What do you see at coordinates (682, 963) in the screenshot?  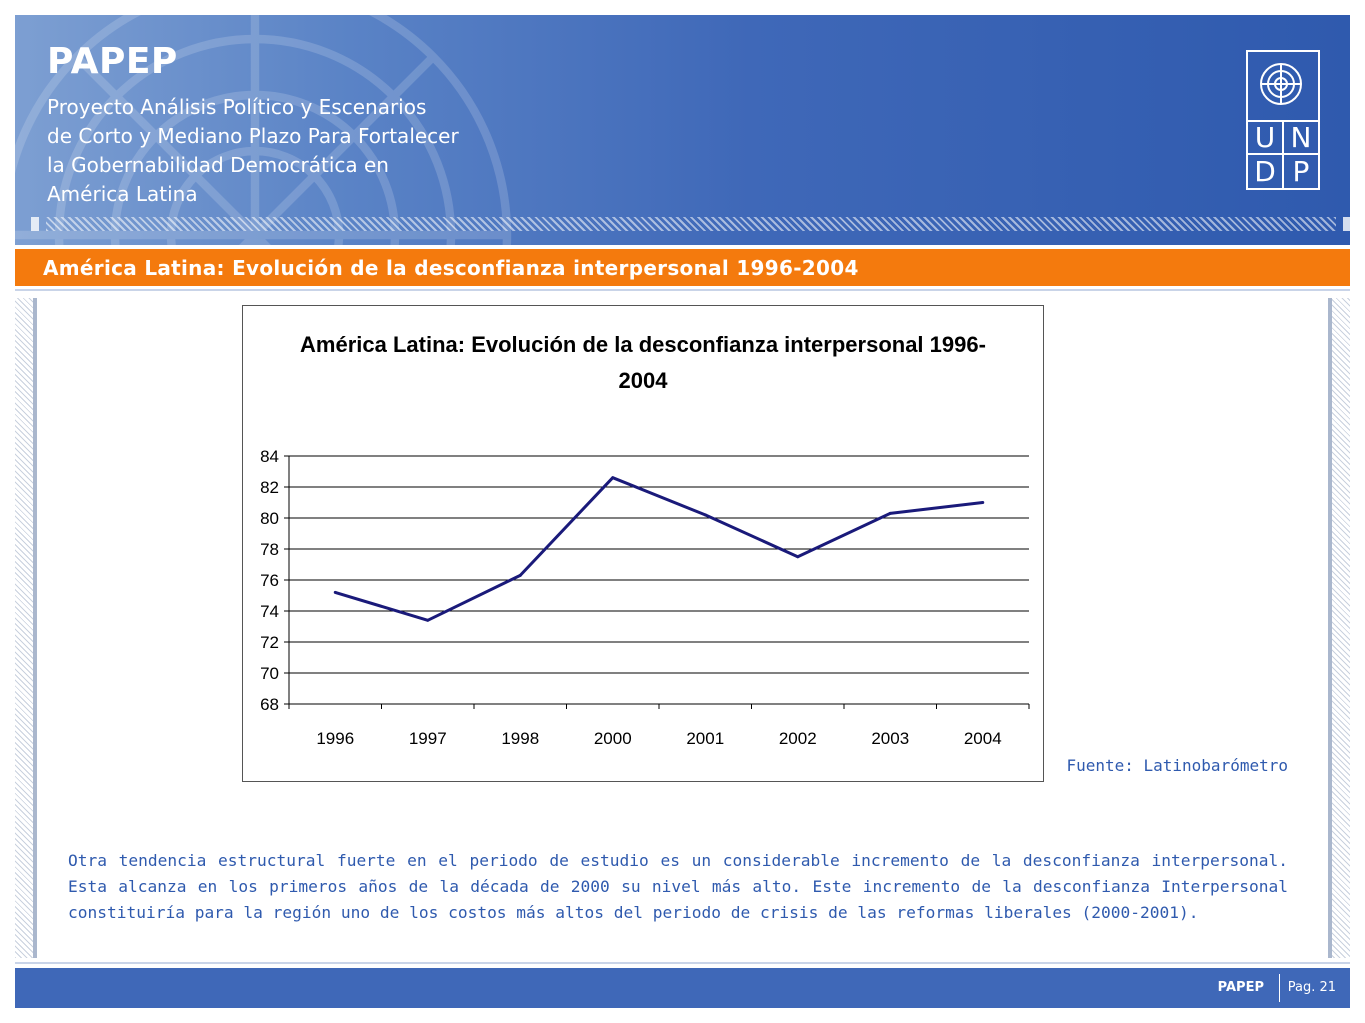 I see `footer-divider` at bounding box center [682, 963].